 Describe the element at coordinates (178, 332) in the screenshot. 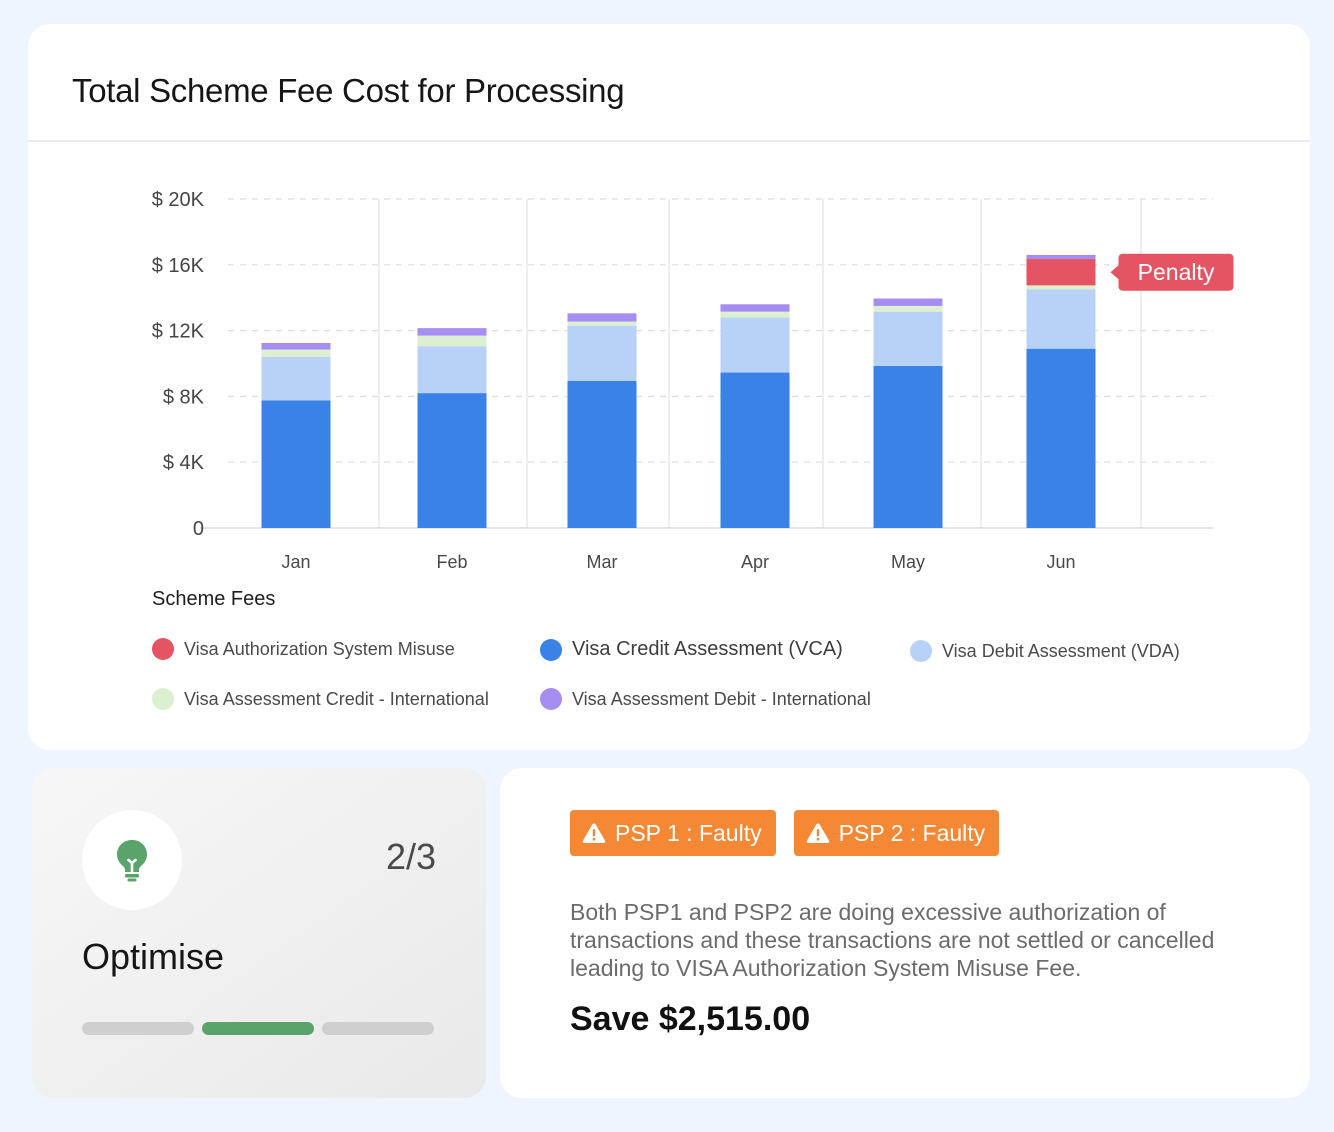

I see `y-tick-label: $ 12K` at that location.